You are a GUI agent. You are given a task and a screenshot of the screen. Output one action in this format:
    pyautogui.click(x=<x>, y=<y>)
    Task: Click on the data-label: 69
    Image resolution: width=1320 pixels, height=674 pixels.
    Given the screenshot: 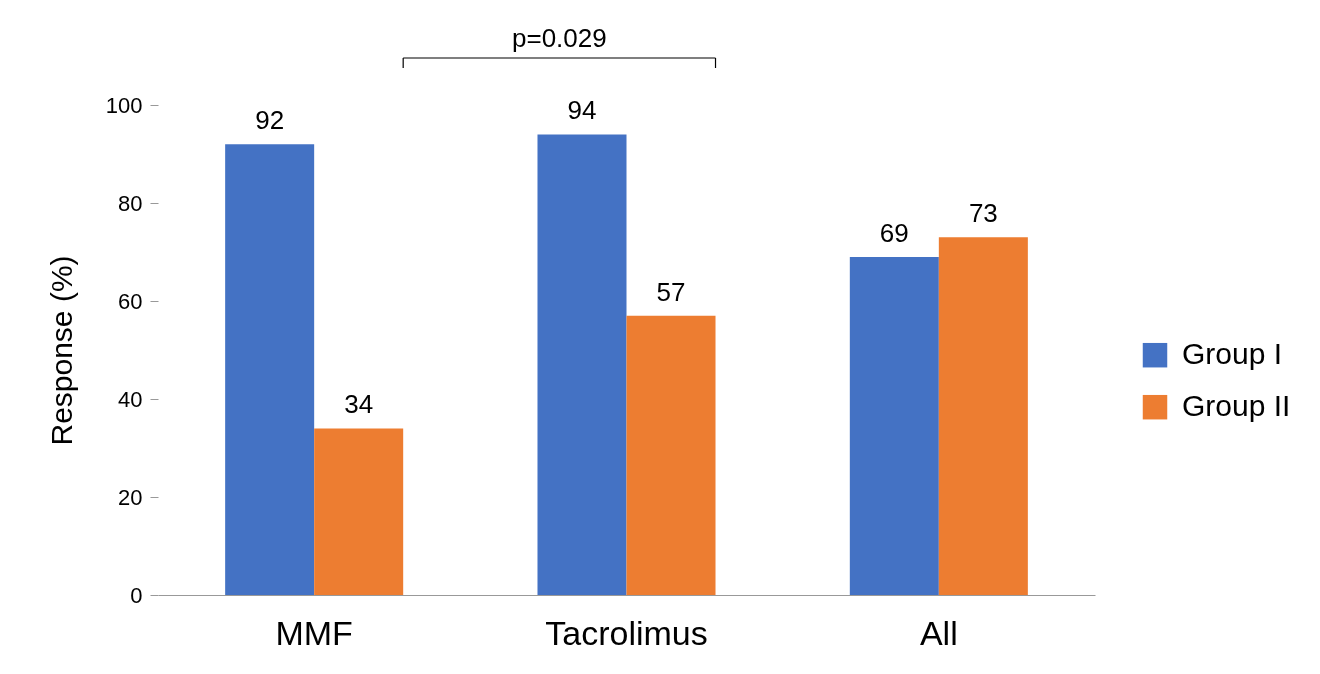 What is the action you would take?
    pyautogui.click(x=894, y=232)
    